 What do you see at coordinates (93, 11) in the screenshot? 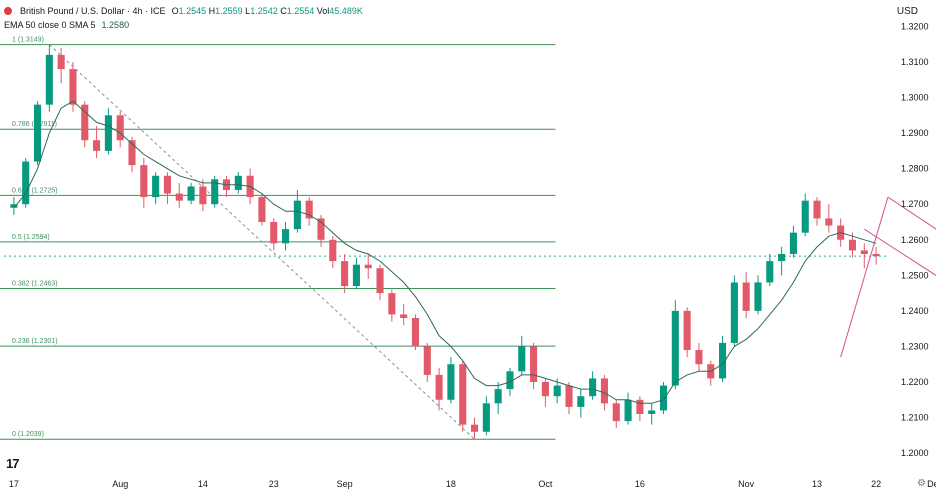
I see `symbol-title: British Pound / U.S. Dollar · 4h · ICE` at bounding box center [93, 11].